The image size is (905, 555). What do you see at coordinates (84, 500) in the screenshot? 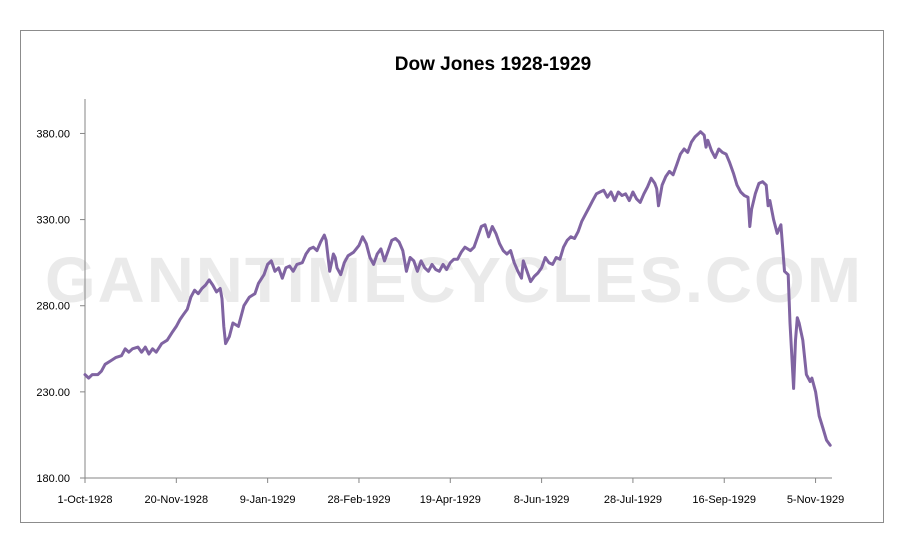
I see `x-tick-label: 1-Oct-1928` at bounding box center [84, 500].